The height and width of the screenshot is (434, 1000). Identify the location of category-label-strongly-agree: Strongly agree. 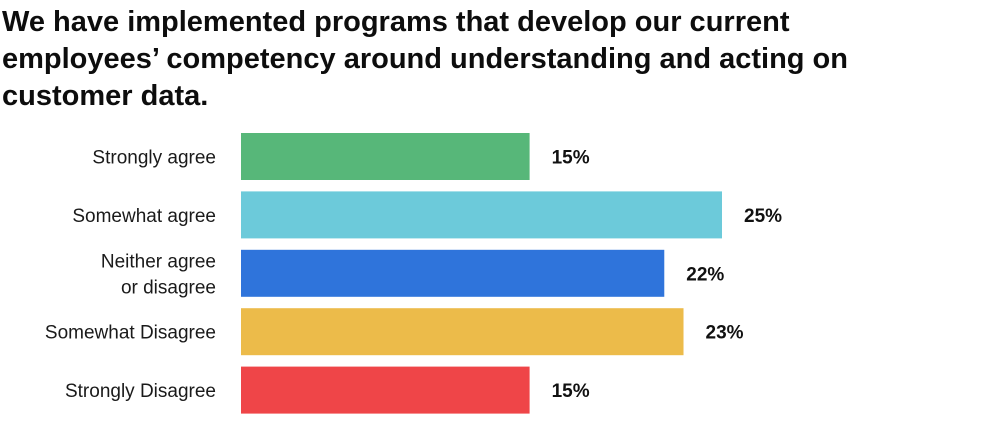
(154, 158).